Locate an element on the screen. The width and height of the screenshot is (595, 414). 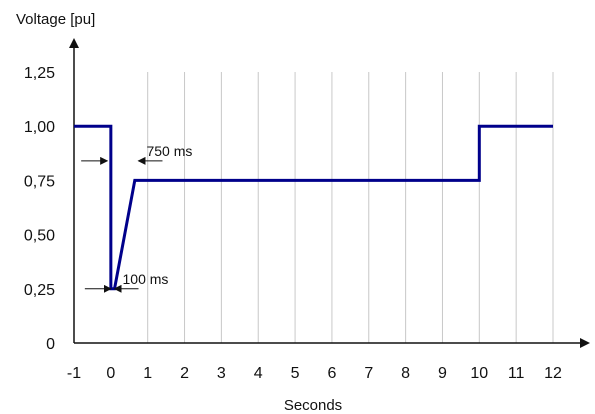
annotation-label: 750 ms is located at coordinates (169, 151).